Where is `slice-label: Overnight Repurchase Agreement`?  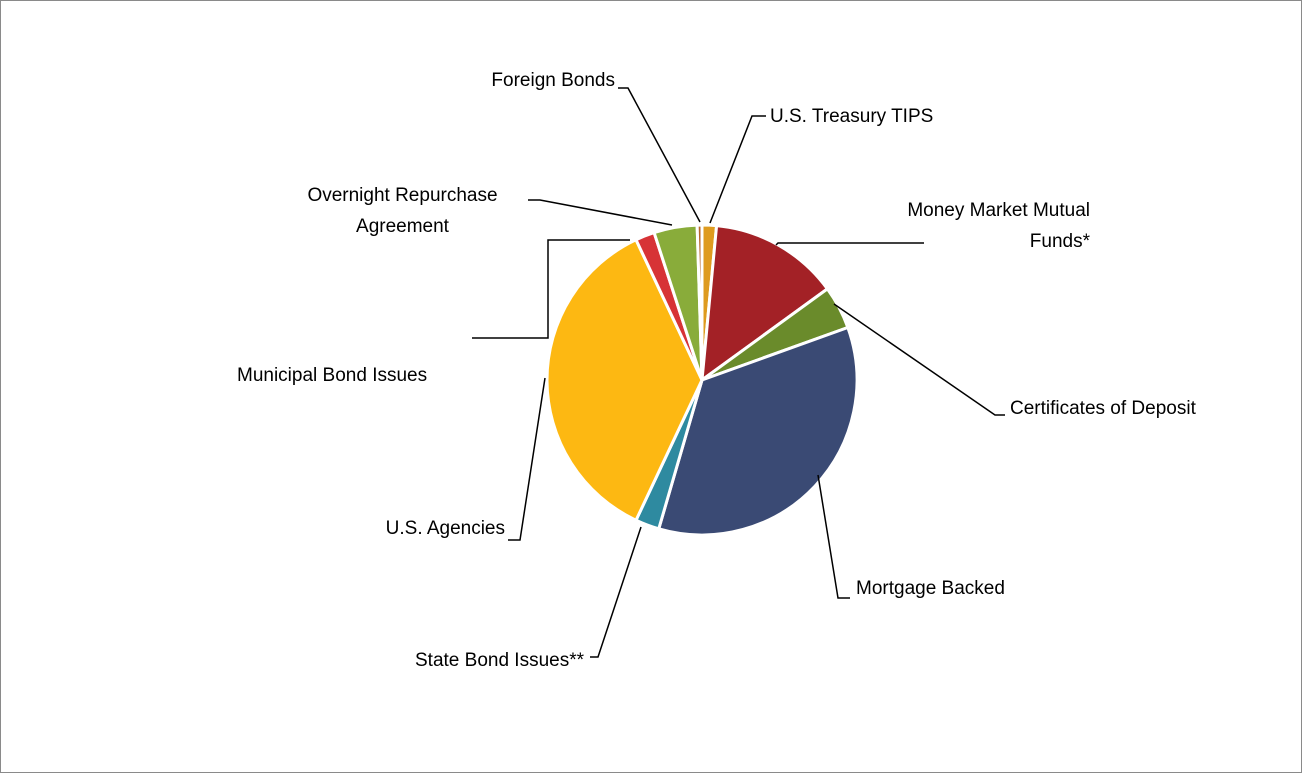
slice-label: Overnight Repurchase Agreement is located at coordinates (402, 211).